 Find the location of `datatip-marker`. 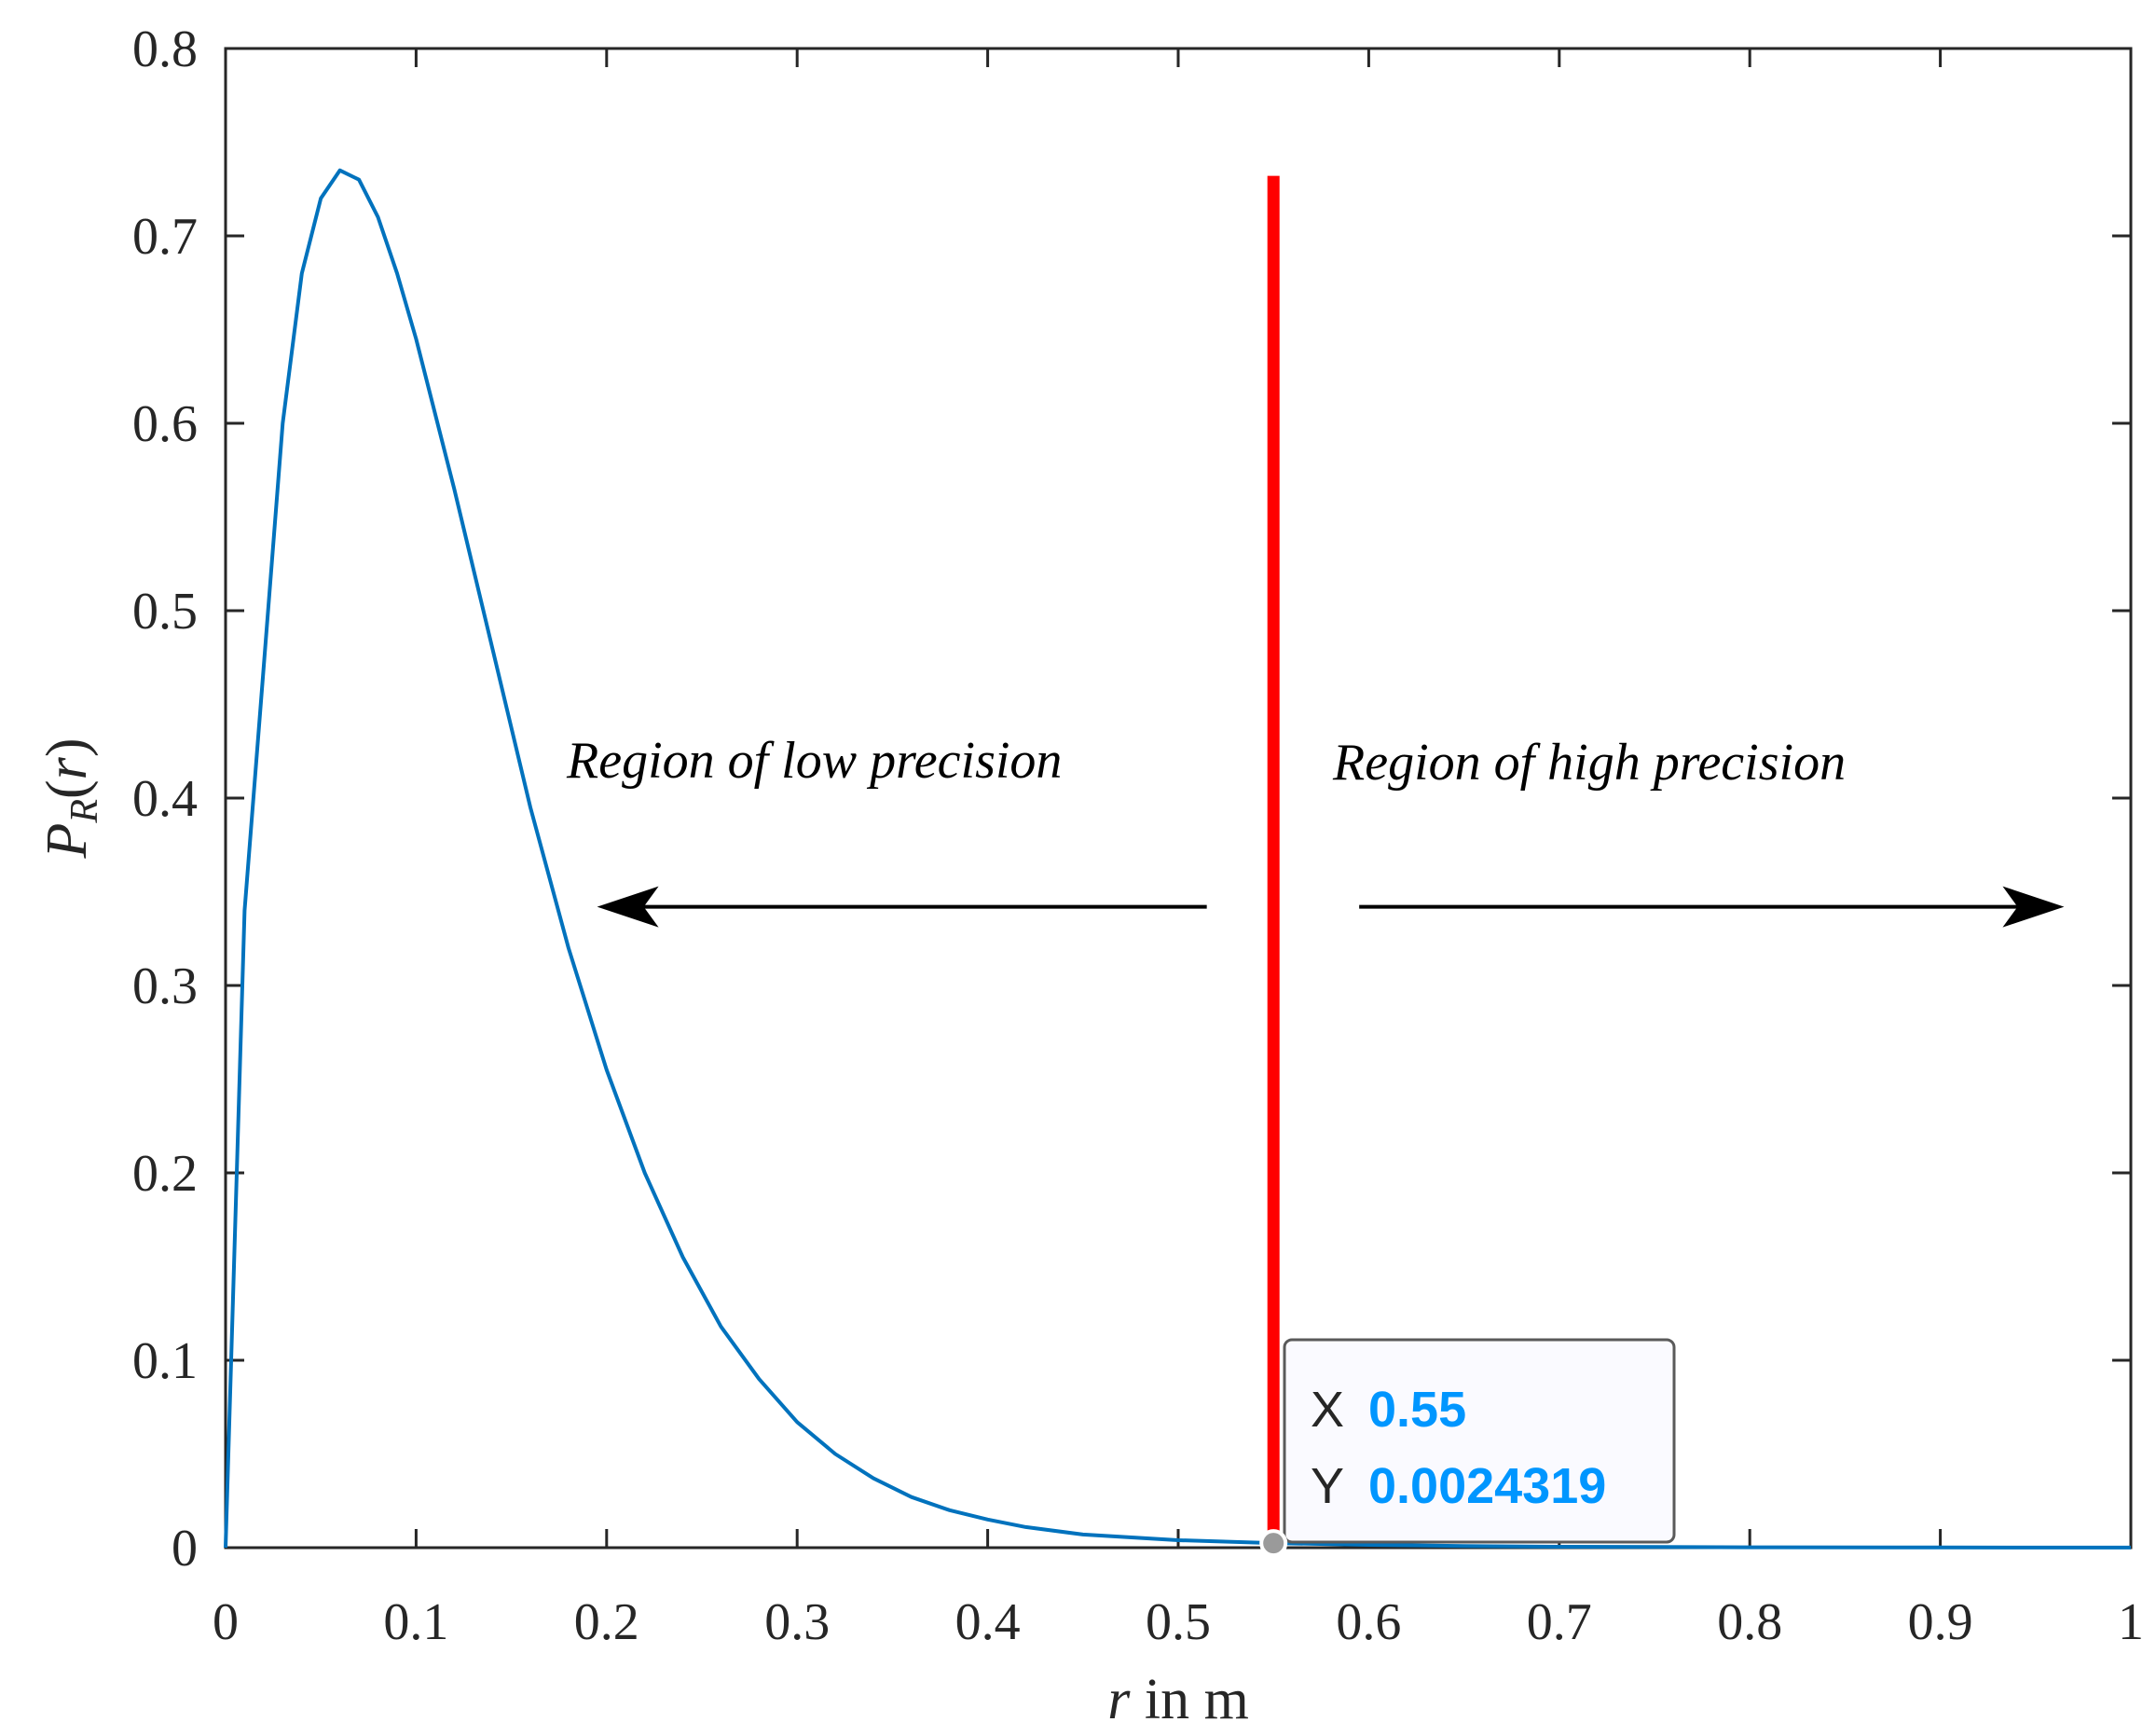

datatip-marker is located at coordinates (1274, 1543).